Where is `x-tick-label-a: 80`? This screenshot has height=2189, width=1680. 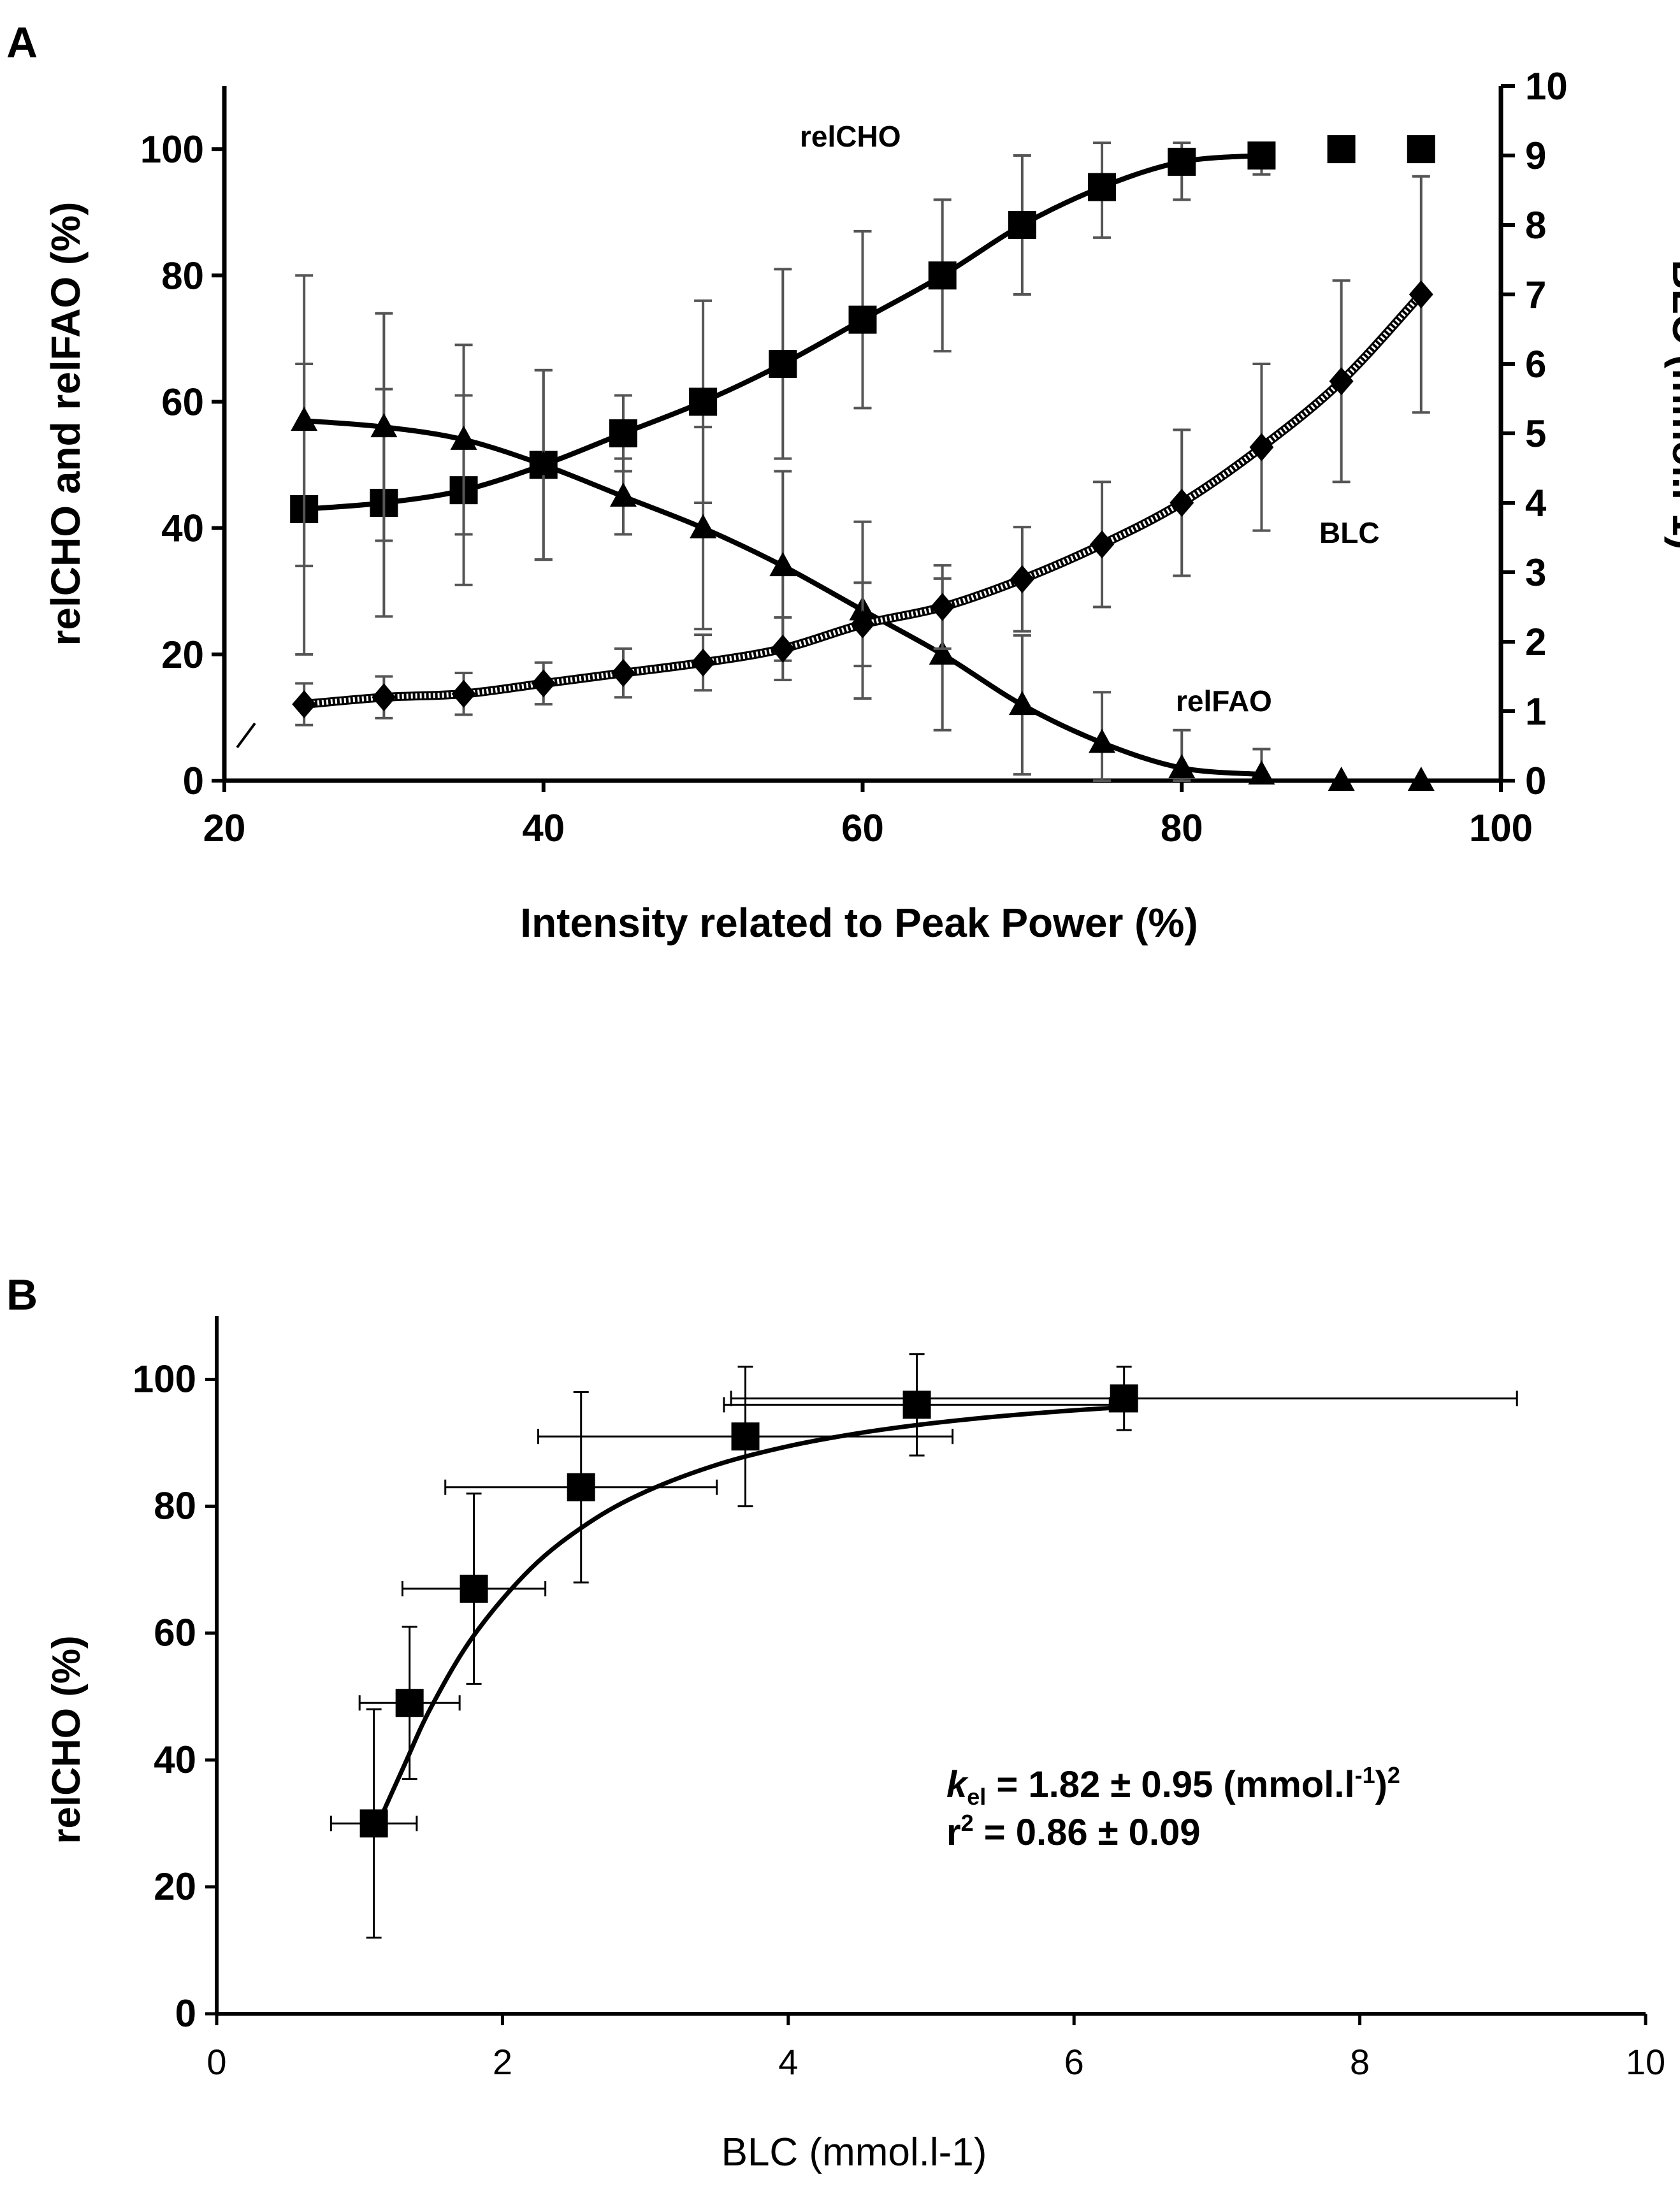 x-tick-label-a: 80 is located at coordinates (1182, 828).